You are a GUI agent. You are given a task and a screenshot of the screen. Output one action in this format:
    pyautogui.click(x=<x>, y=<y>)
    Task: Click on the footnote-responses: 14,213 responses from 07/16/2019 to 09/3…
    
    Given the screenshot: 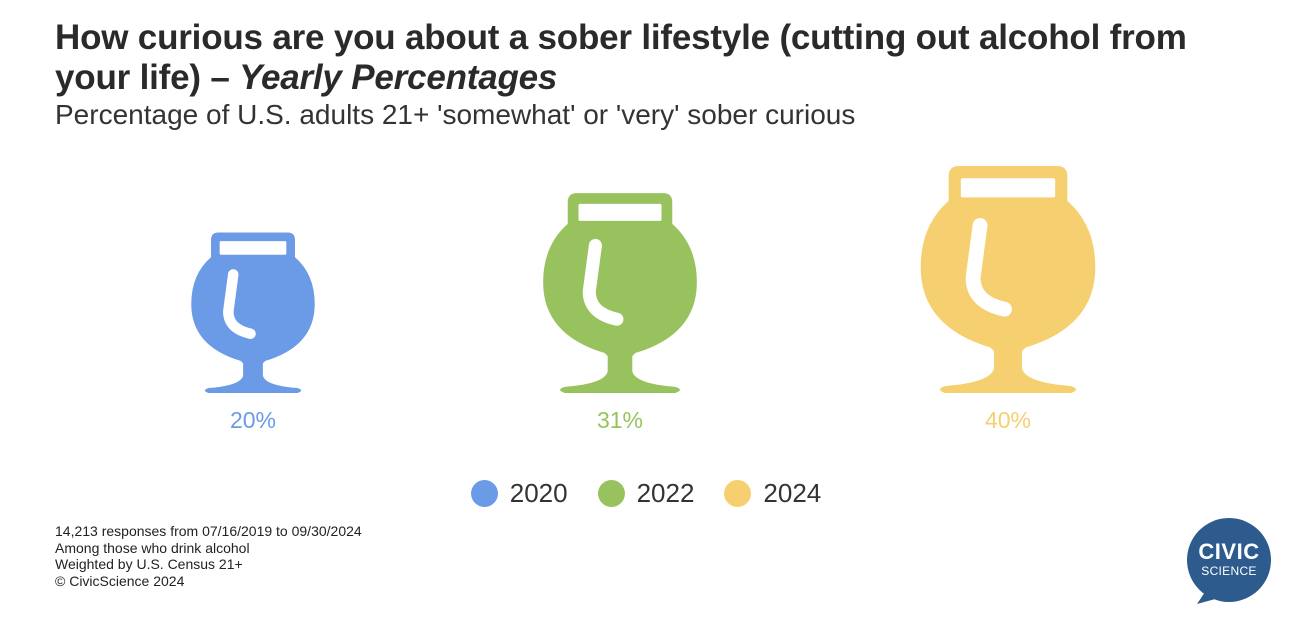 What is the action you would take?
    pyautogui.click(x=208, y=531)
    